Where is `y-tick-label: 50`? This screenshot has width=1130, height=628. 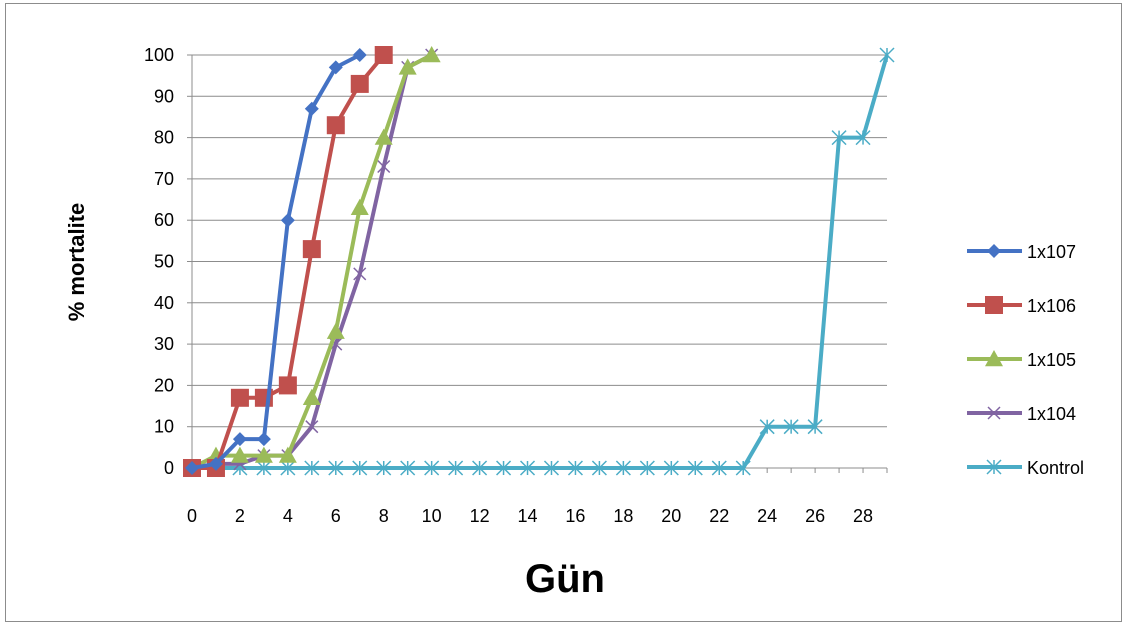
y-tick-label: 50 is located at coordinates (164, 262).